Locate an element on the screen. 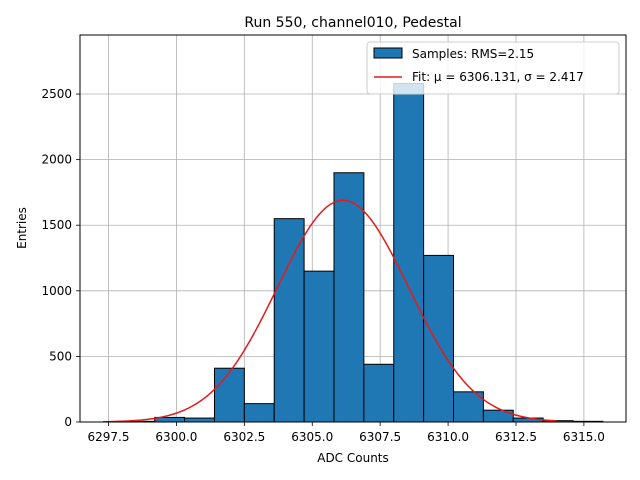 This screenshot has width=640, height=480. y-tick-label: 1500 is located at coordinates (56, 225).